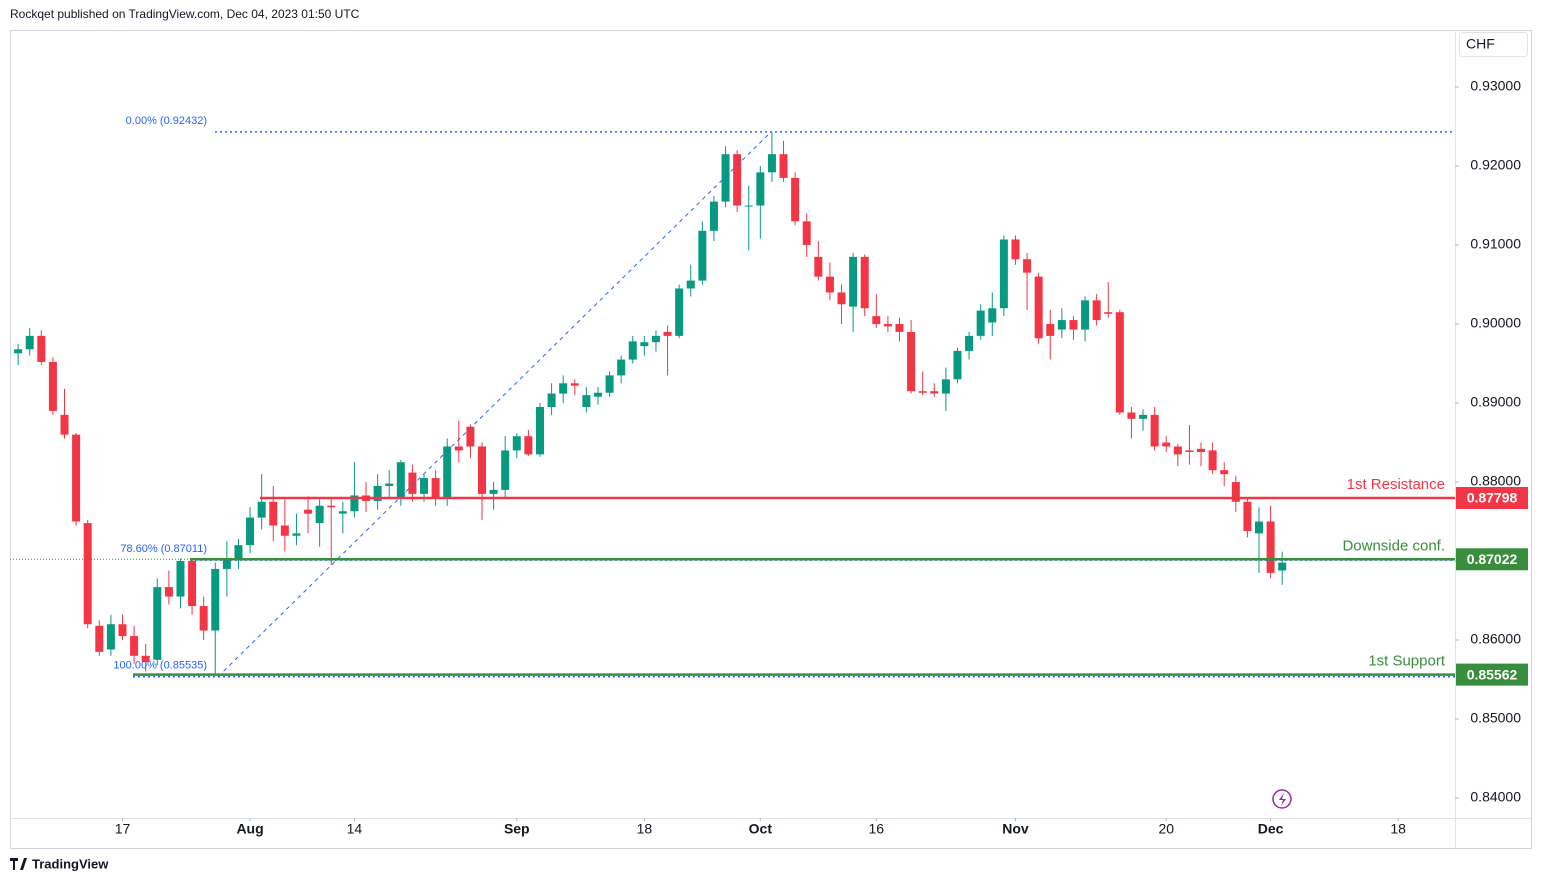 The width and height of the screenshot is (1542, 883). What do you see at coordinates (355, 829) in the screenshot?
I see `time-tick-label: 14` at bounding box center [355, 829].